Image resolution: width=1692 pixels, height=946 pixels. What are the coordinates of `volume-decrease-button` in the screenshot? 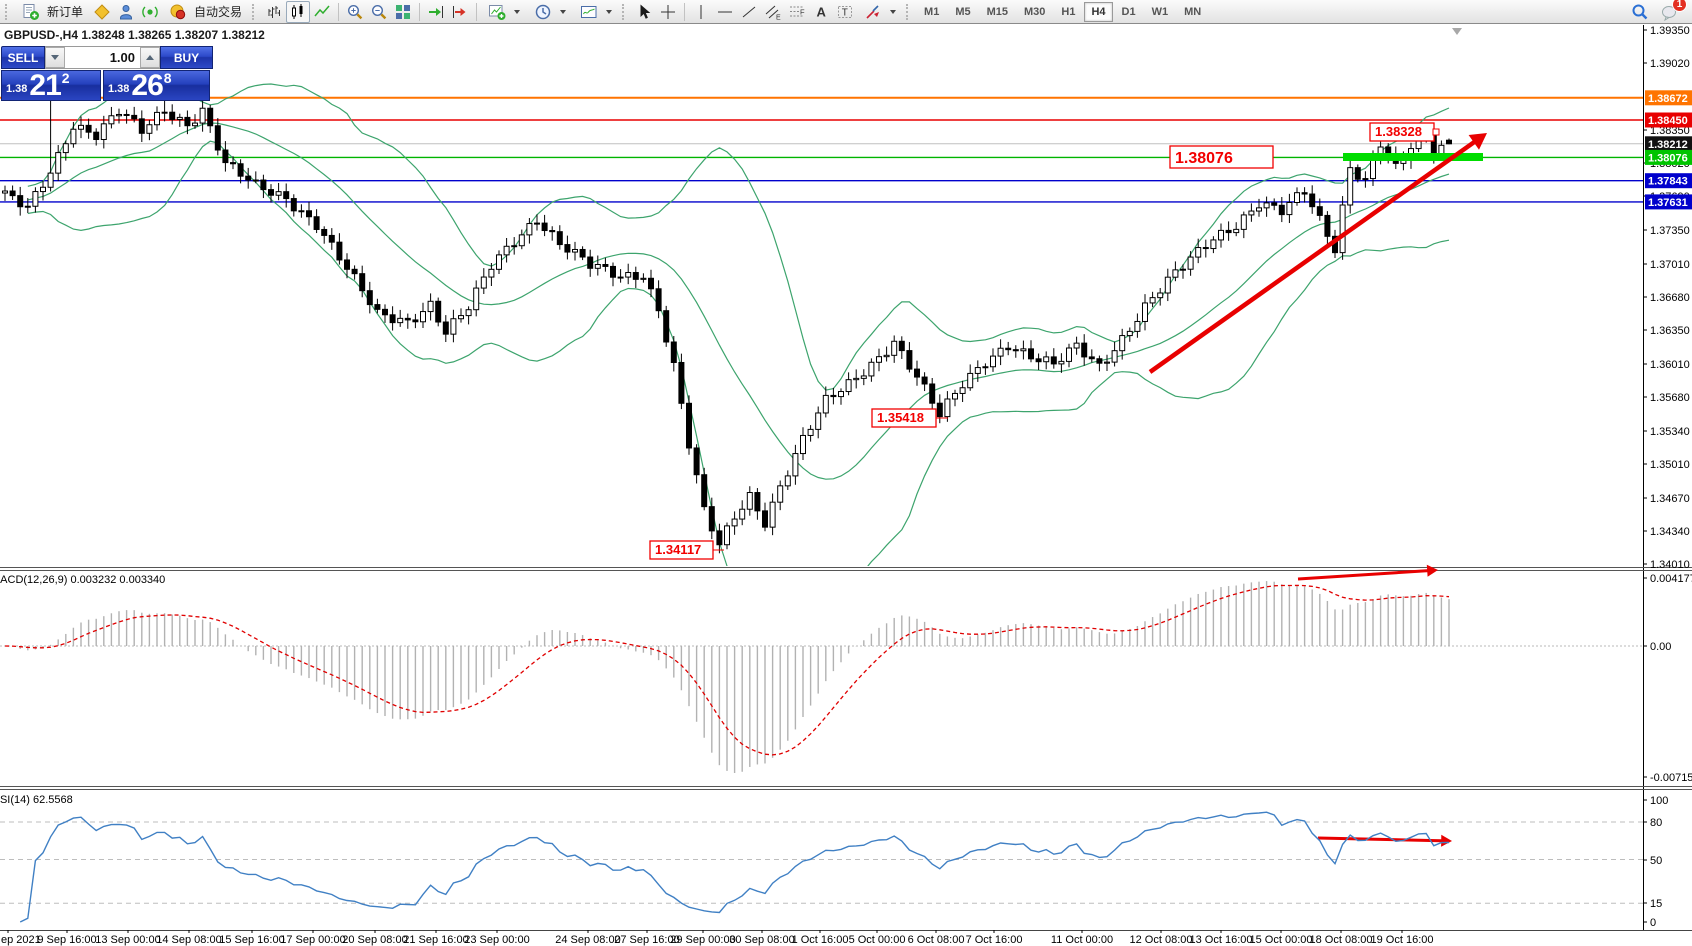 It's located at (55, 57).